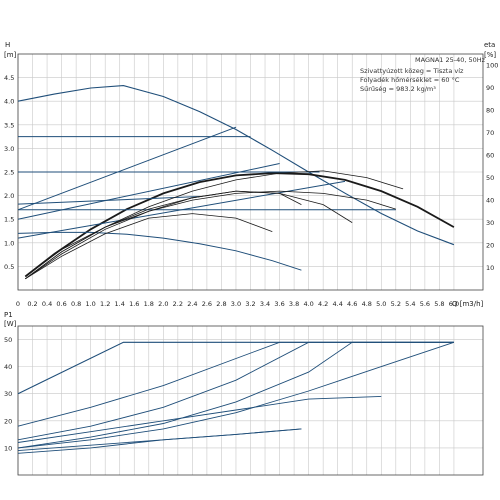  What do you see at coordinates (10, 324) in the screenshot?
I see `power-axis-unit: [W]` at bounding box center [10, 324].